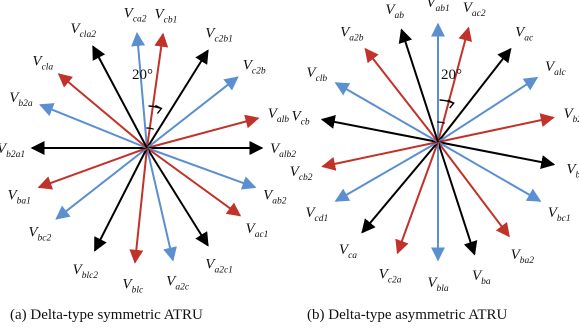 The width and height of the screenshot is (579, 328). I want to click on vector-label-cla: Vcla, so click(42, 63).